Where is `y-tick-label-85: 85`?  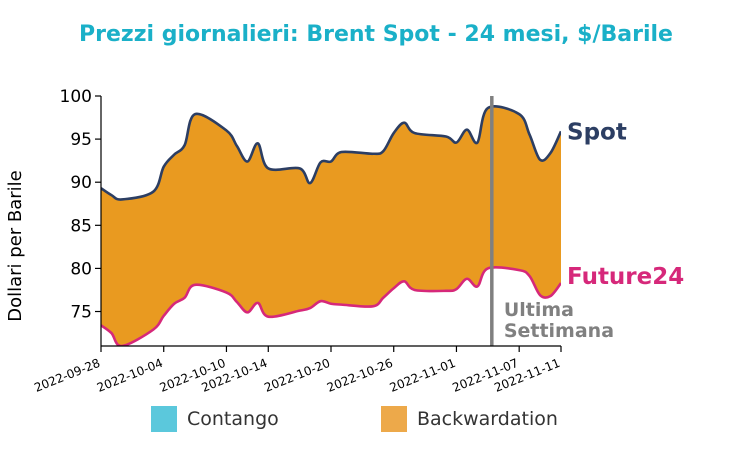
y-tick-label-85: 85 is located at coordinates (81, 226).